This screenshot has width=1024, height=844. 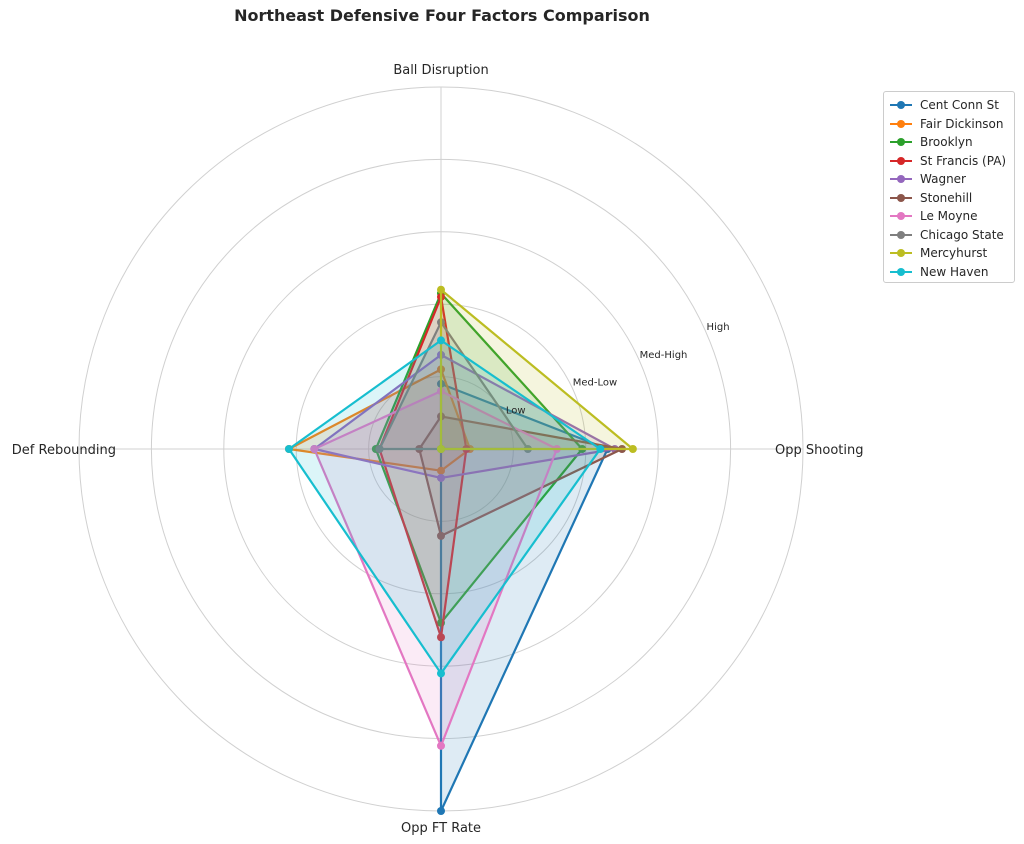 What do you see at coordinates (962, 234) in the screenshot?
I see `legend-label: Chicago State` at bounding box center [962, 234].